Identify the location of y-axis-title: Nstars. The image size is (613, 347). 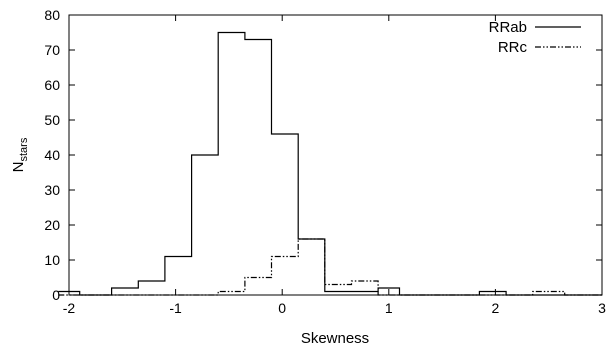
(20, 154).